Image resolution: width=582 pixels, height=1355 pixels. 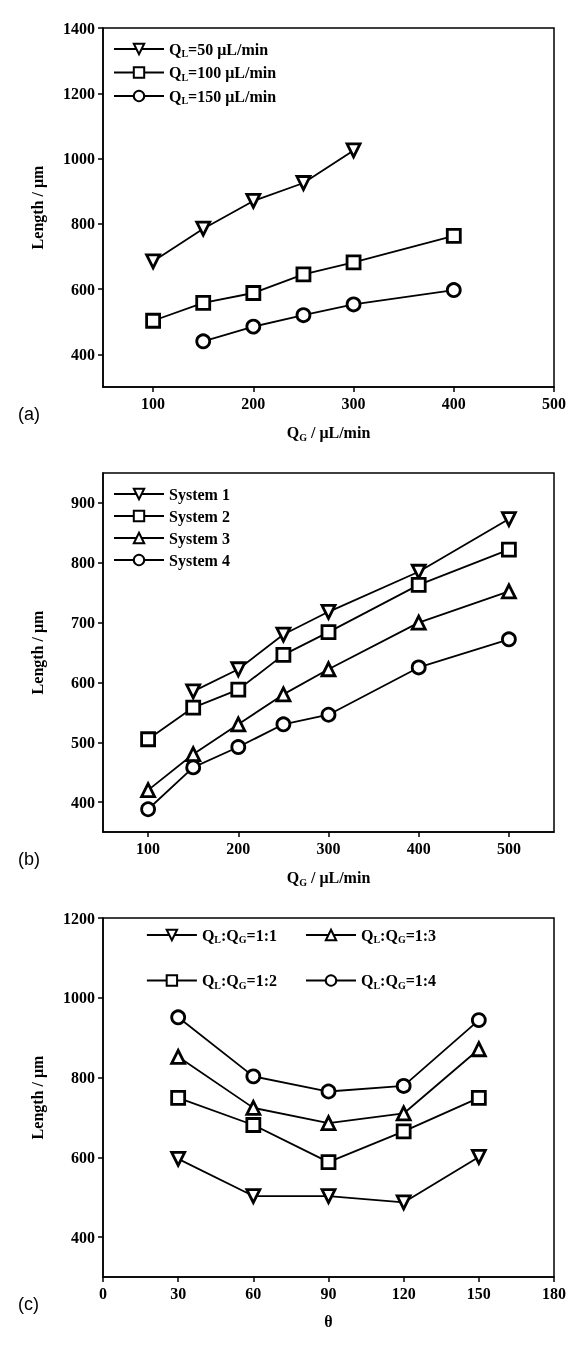 I want to click on x-tick-label: 30, so click(x=178, y=1293).